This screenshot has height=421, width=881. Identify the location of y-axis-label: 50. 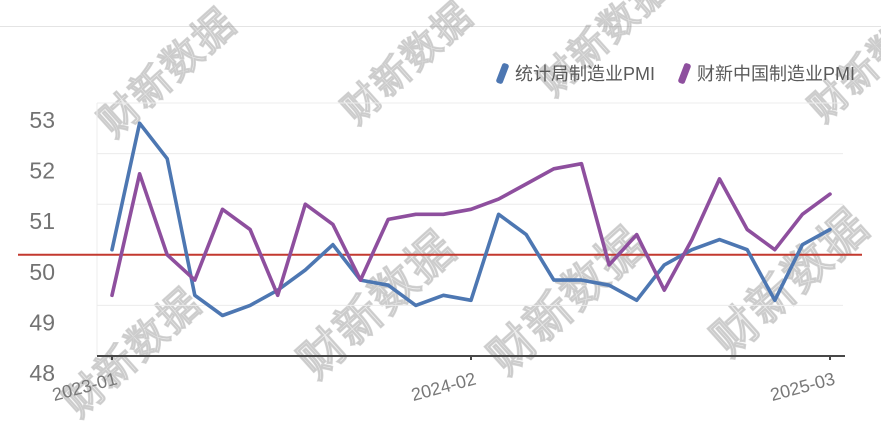
(42, 272).